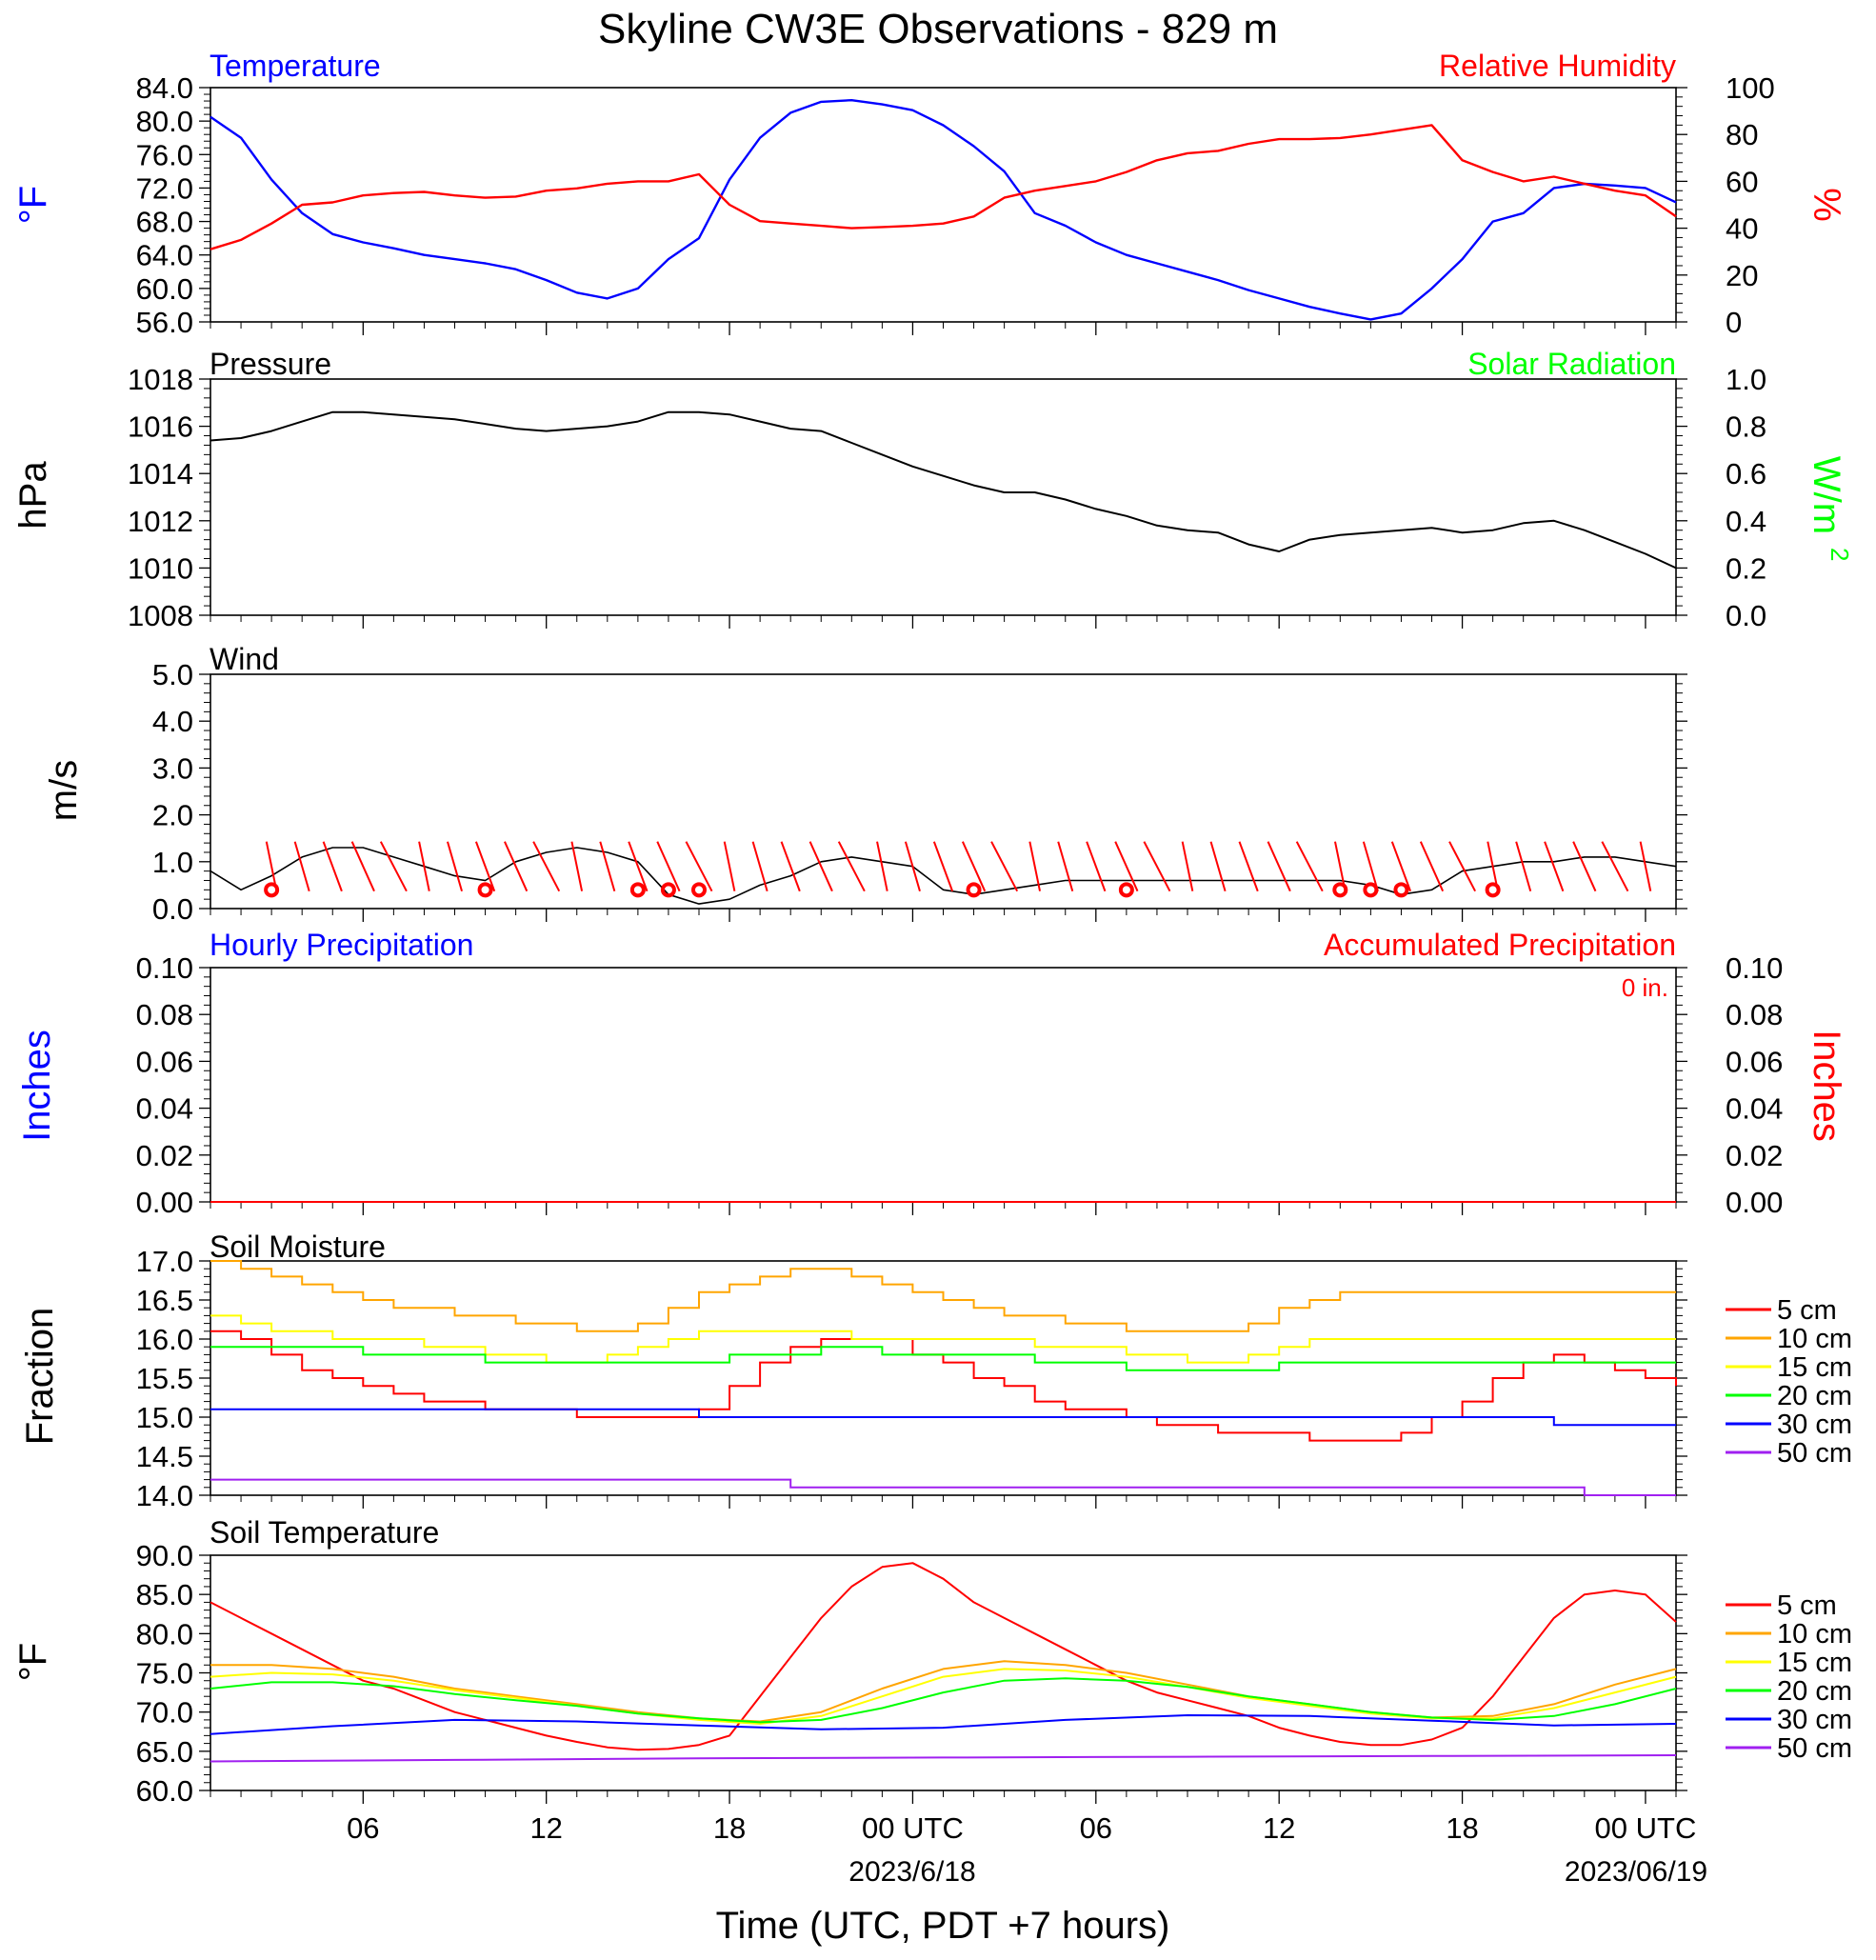 Image resolution: width=1876 pixels, height=1960 pixels. What do you see at coordinates (244, 659) in the screenshot?
I see `wind-title: Wind` at bounding box center [244, 659].